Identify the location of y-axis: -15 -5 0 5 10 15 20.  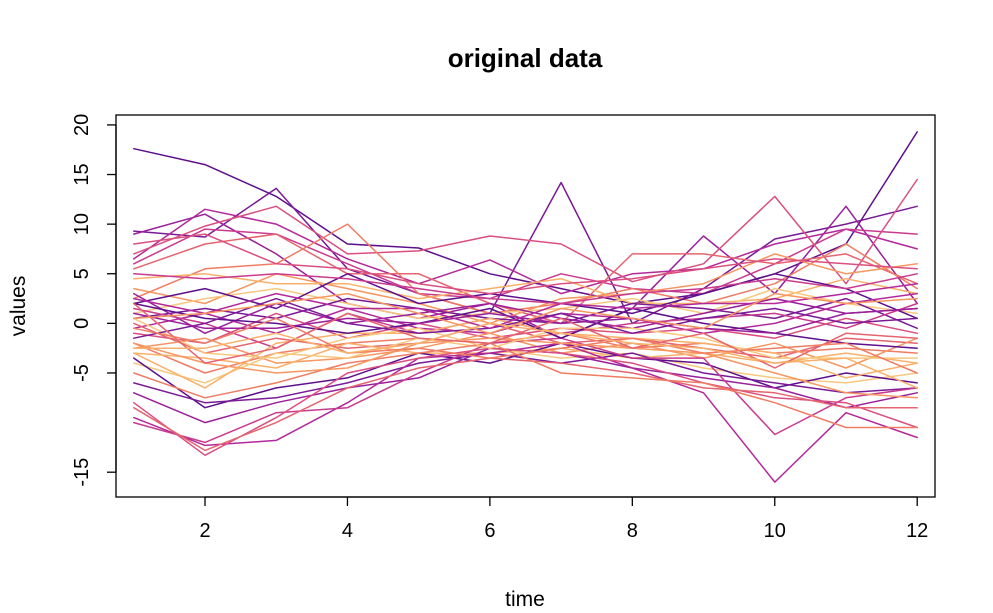
(94, 300).